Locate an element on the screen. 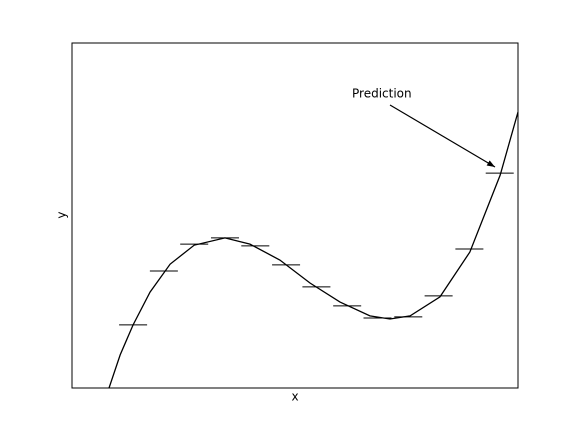 This screenshot has width=576, height=436. y-axis-label: y is located at coordinates (62, 214).